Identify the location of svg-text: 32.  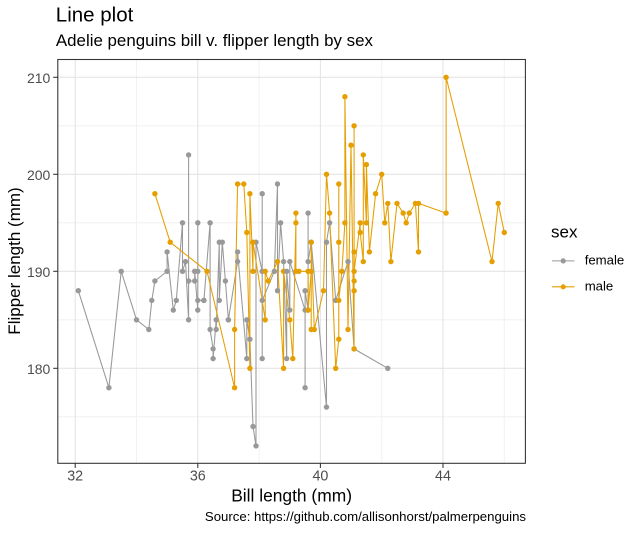
(75, 476).